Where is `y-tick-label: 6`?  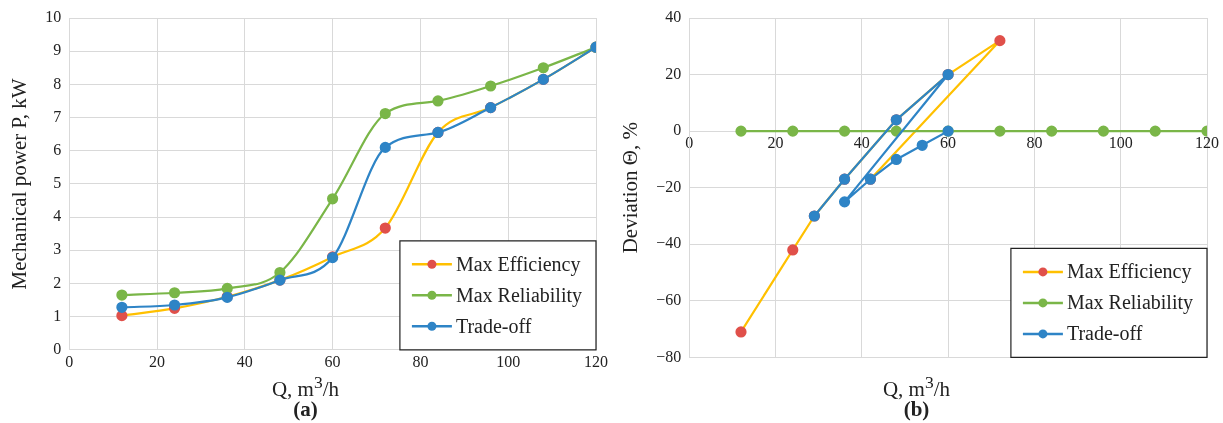 y-tick-label: 6 is located at coordinates (57, 149).